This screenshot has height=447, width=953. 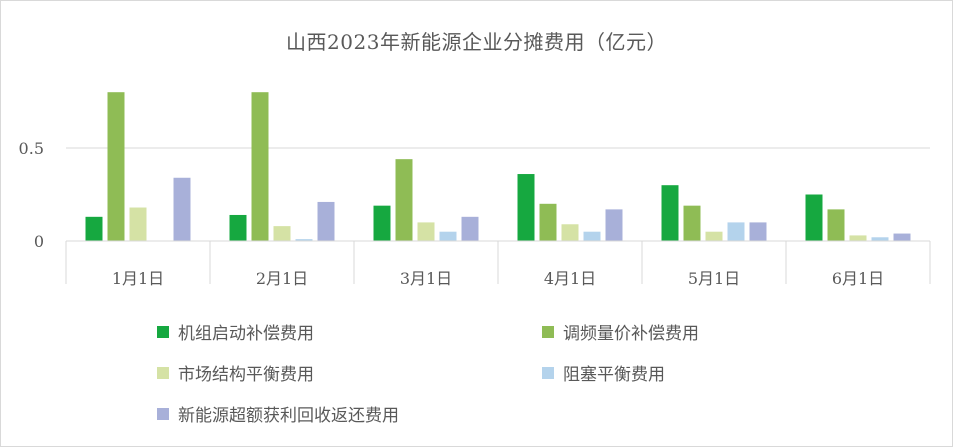 I want to click on chart-title: 山西2023年新能源企业分摊费用（亿元）, so click(x=476, y=42).